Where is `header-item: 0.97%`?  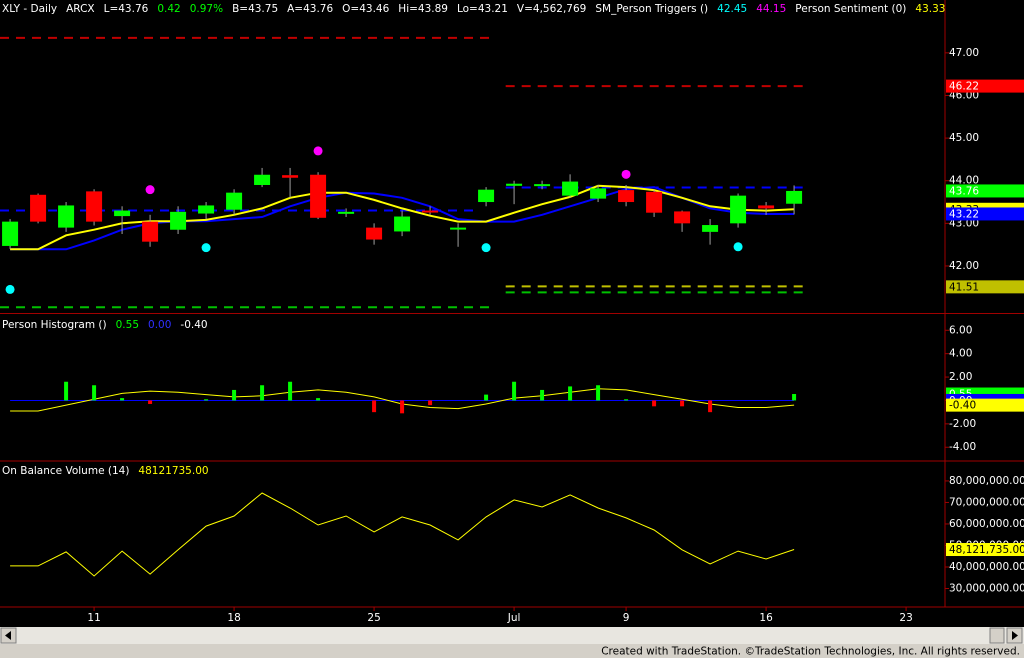 header-item: 0.97% is located at coordinates (206, 9).